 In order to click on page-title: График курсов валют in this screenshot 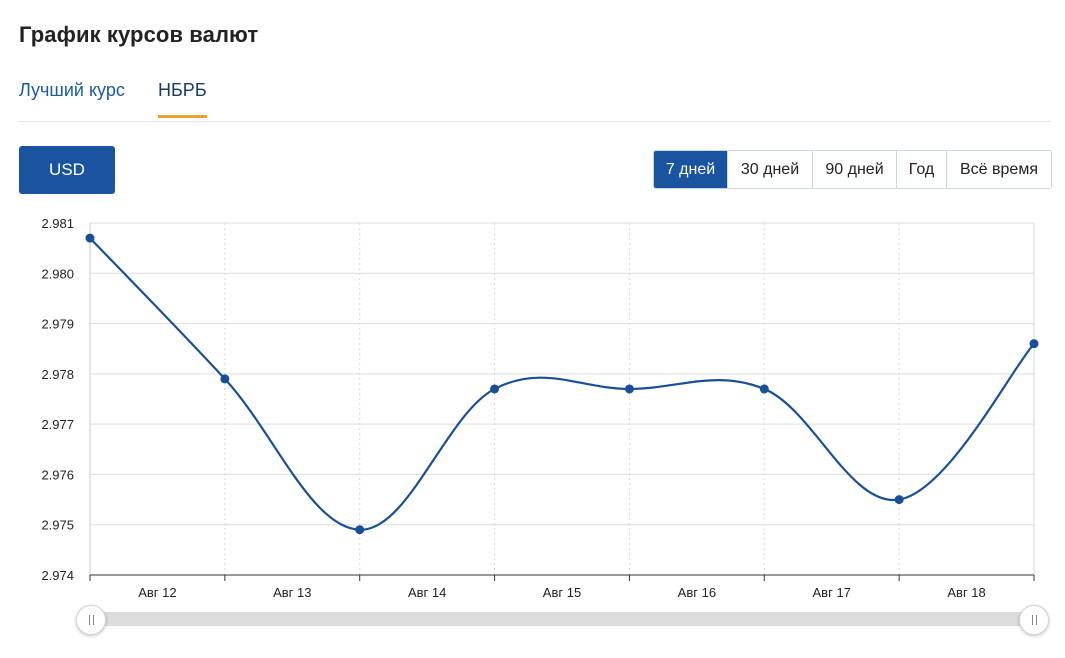, I will do `click(139, 34)`.